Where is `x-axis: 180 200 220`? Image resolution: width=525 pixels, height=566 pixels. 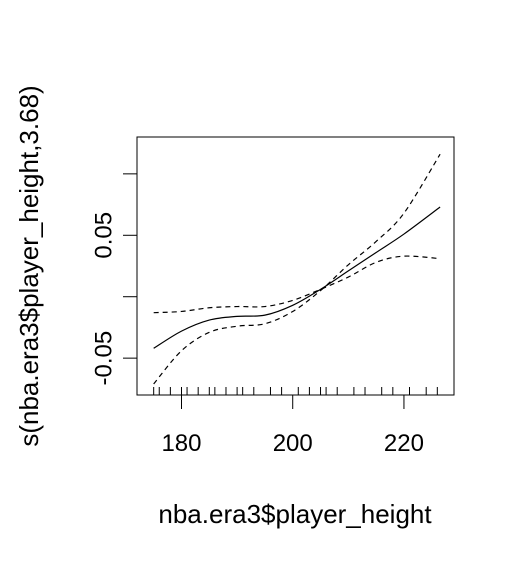 x-axis: 180 200 220 is located at coordinates (292, 426).